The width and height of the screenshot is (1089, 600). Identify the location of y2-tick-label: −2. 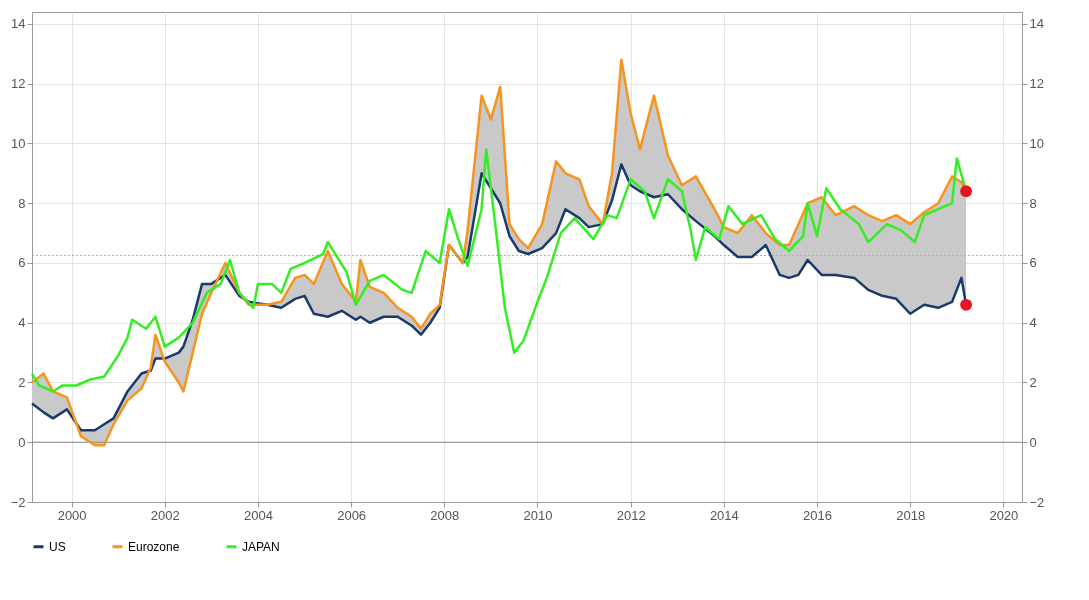
(1037, 502).